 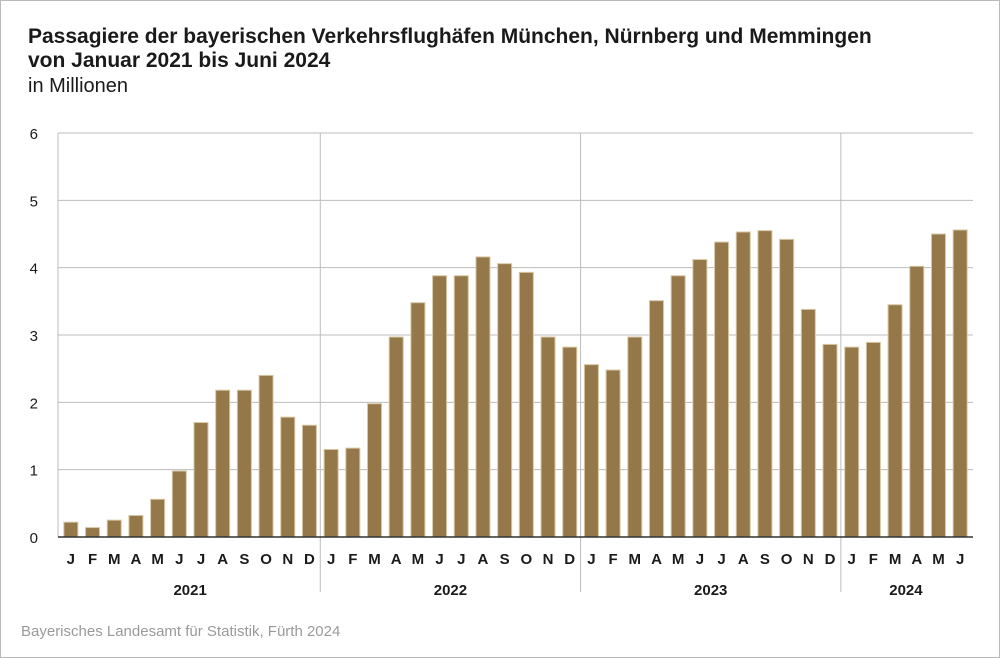 What do you see at coordinates (34, 403) in the screenshot?
I see `y-tick-label: 2` at bounding box center [34, 403].